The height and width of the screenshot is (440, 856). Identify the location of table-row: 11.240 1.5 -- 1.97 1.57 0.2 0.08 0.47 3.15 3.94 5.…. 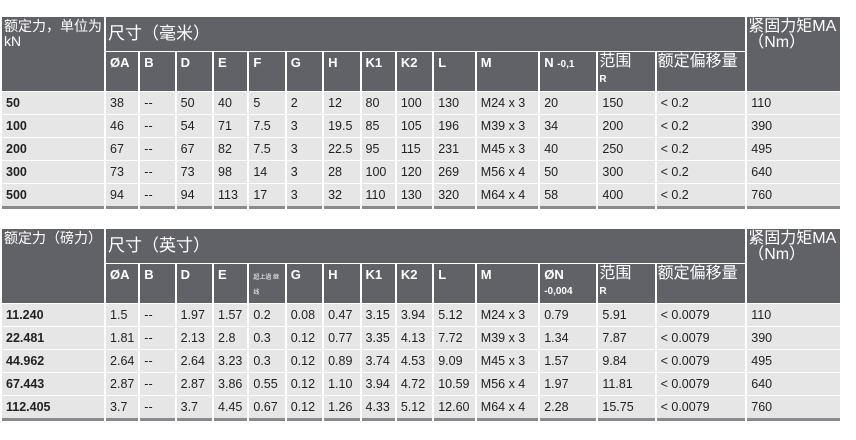
(421, 315).